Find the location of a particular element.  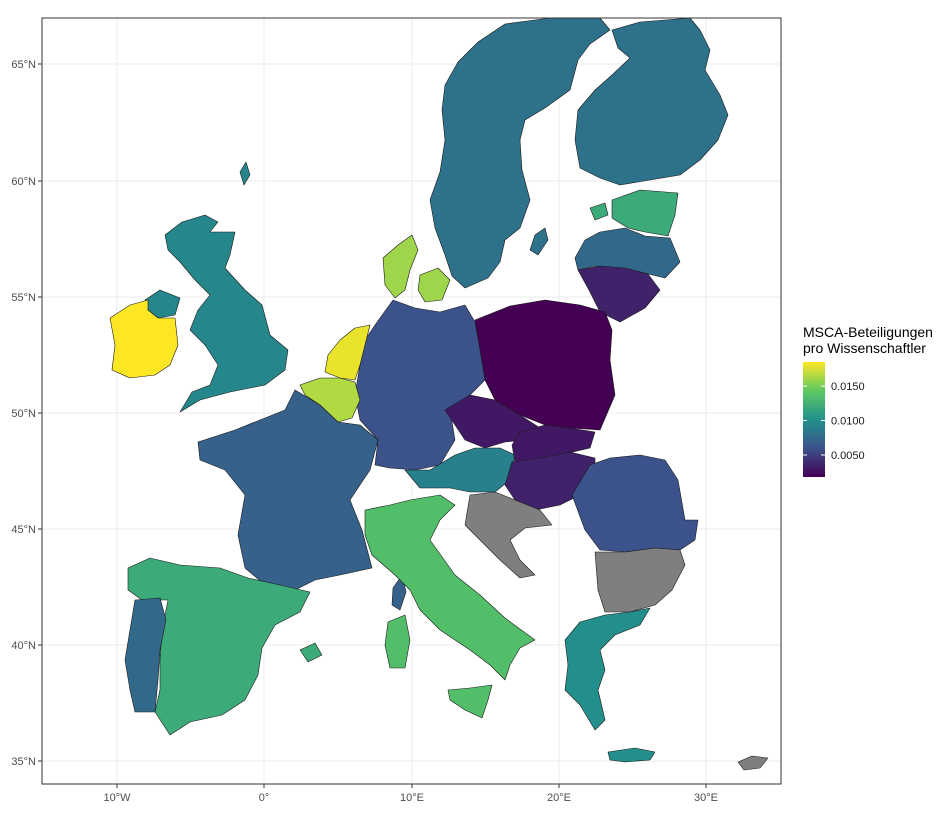

y-tick-label: 50°N is located at coordinates (23, 414).